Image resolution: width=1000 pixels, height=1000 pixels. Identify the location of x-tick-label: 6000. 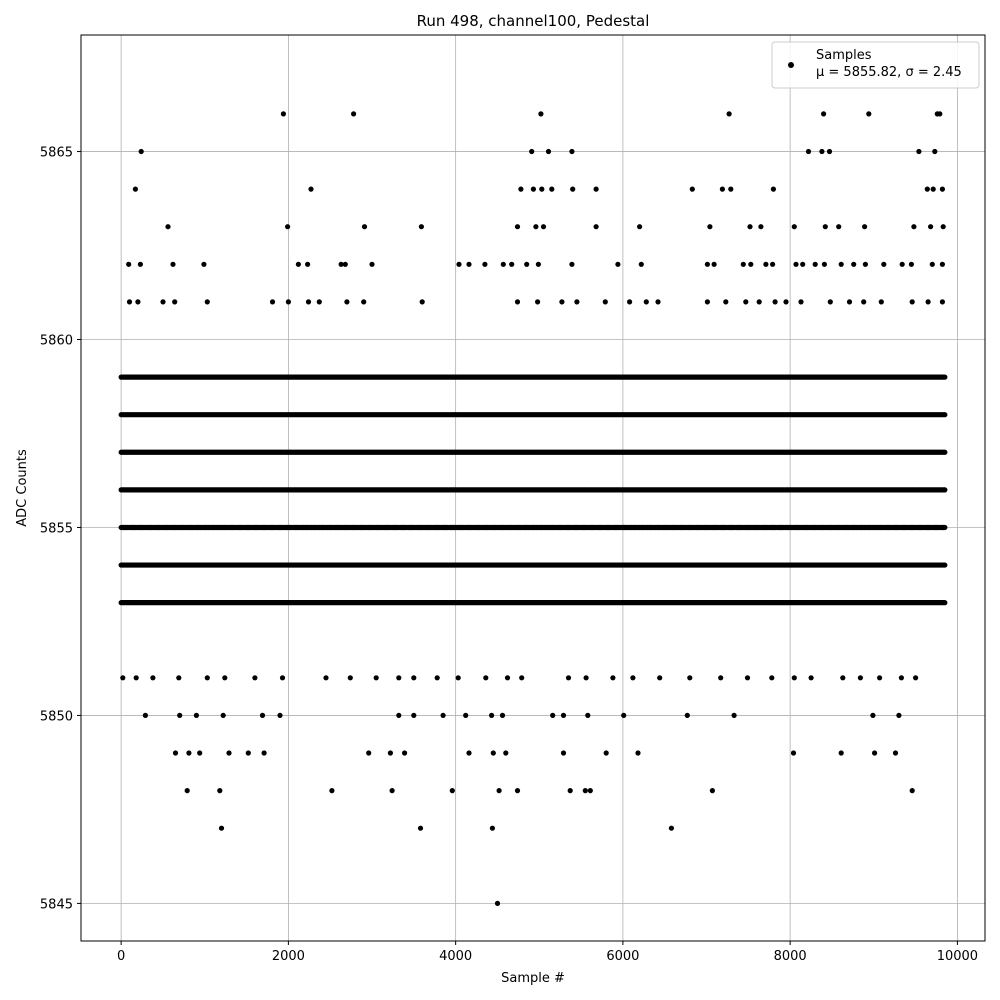
(622, 956).